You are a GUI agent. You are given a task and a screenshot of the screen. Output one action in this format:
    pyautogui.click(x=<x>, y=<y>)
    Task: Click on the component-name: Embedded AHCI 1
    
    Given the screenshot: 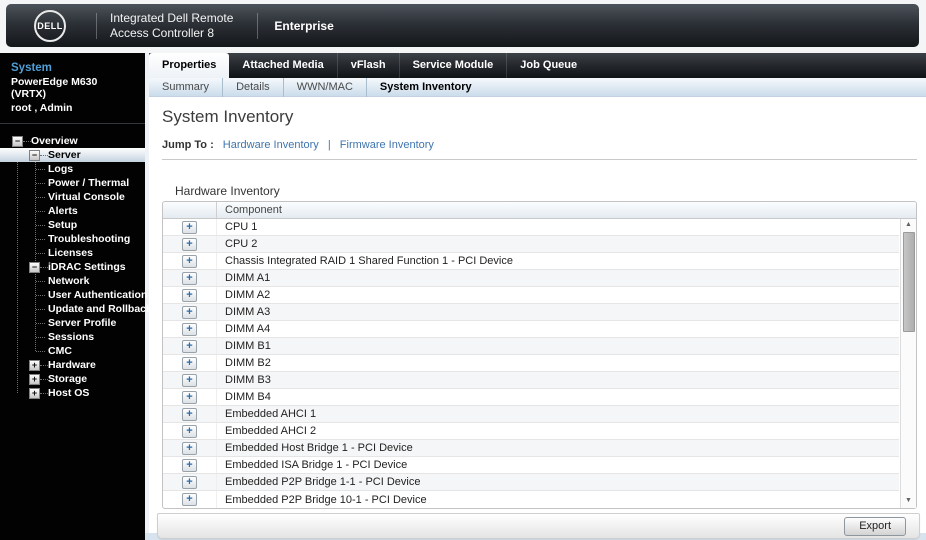 What is the action you would take?
    pyautogui.click(x=271, y=414)
    